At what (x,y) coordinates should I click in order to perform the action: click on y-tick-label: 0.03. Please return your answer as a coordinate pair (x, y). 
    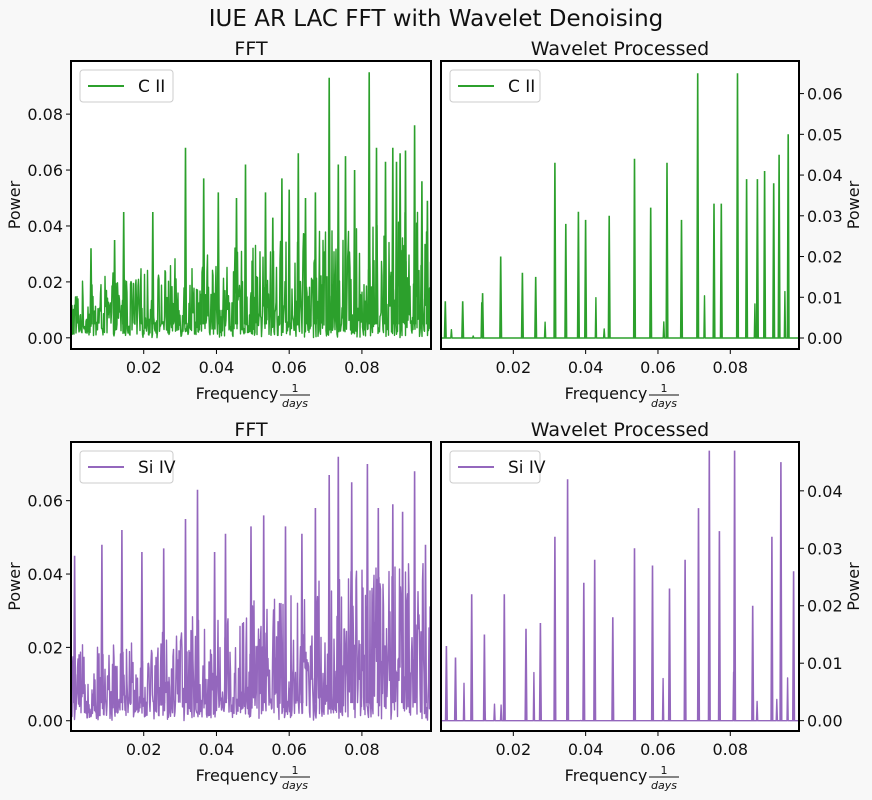
    Looking at the image, I should click on (825, 548).